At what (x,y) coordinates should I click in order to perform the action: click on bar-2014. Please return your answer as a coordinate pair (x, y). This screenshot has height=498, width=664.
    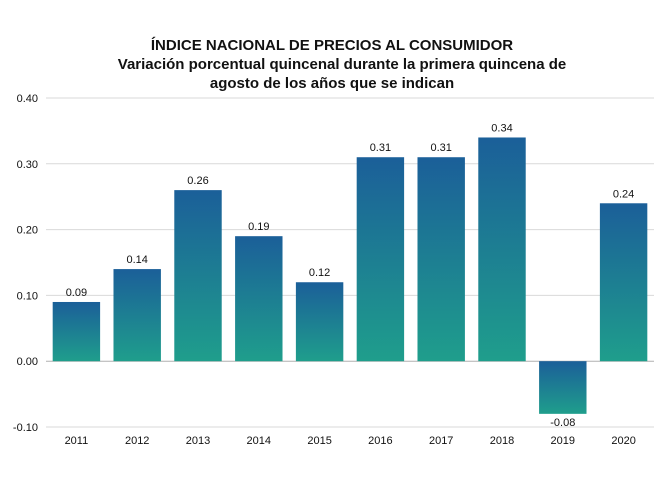
    Looking at the image, I should click on (259, 299).